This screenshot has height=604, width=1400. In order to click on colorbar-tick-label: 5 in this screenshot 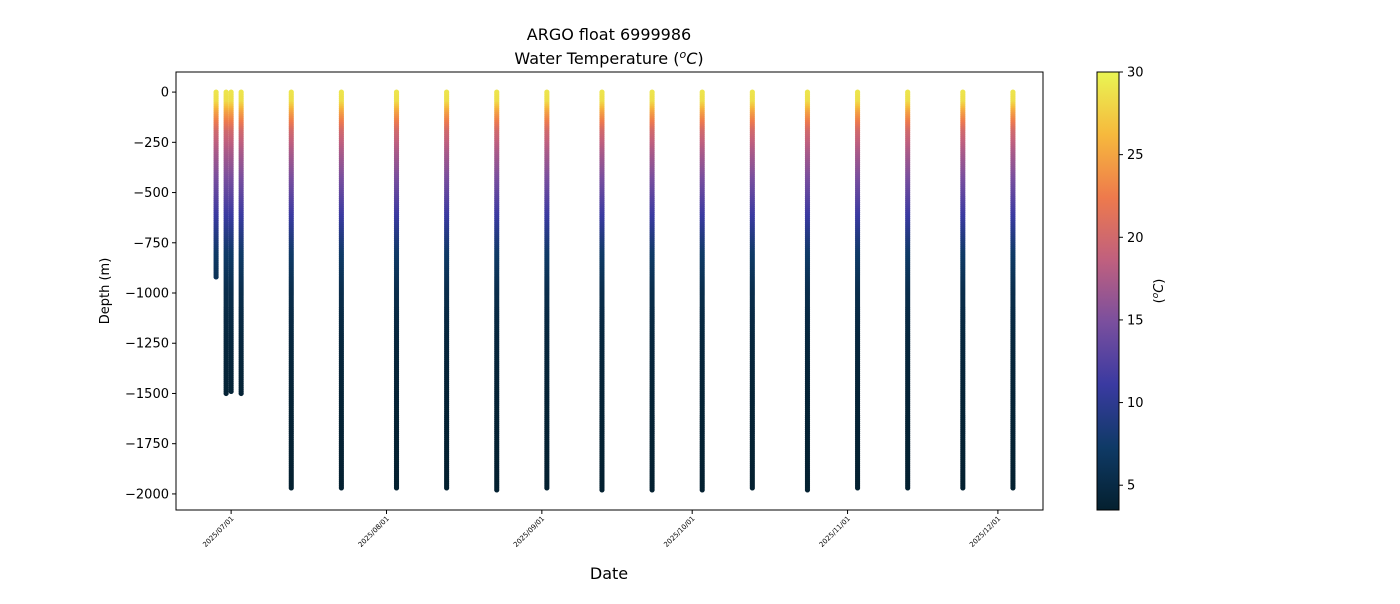, I will do `click(1131, 486)`.